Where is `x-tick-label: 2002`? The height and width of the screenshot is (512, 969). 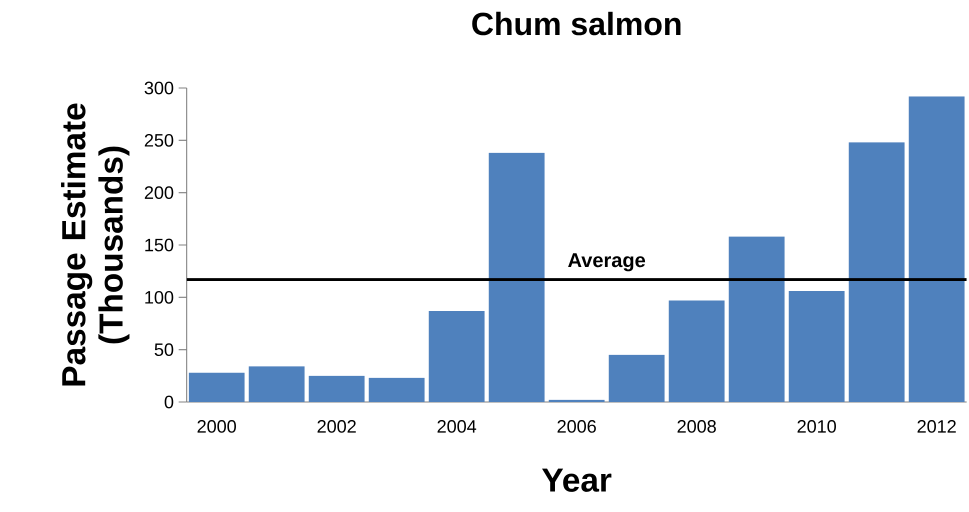
x-tick-label: 2002 is located at coordinates (337, 426).